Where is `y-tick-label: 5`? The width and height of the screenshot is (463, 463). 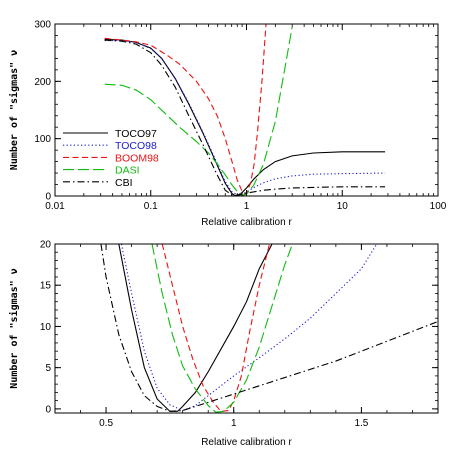 y-tick-label: 5 is located at coordinates (48, 368).